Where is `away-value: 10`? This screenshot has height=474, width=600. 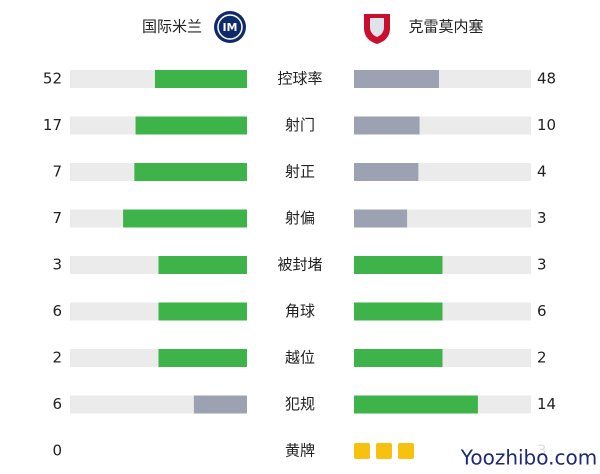 away-value: 10 is located at coordinates (546, 125).